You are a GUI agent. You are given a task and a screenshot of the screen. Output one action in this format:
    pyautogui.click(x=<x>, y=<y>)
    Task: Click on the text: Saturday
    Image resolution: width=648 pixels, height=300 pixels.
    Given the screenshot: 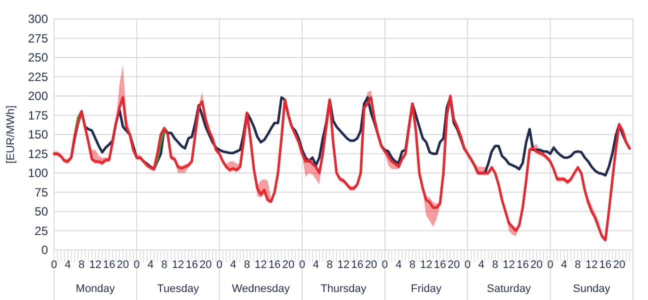 What is the action you would take?
    pyautogui.click(x=509, y=289)
    